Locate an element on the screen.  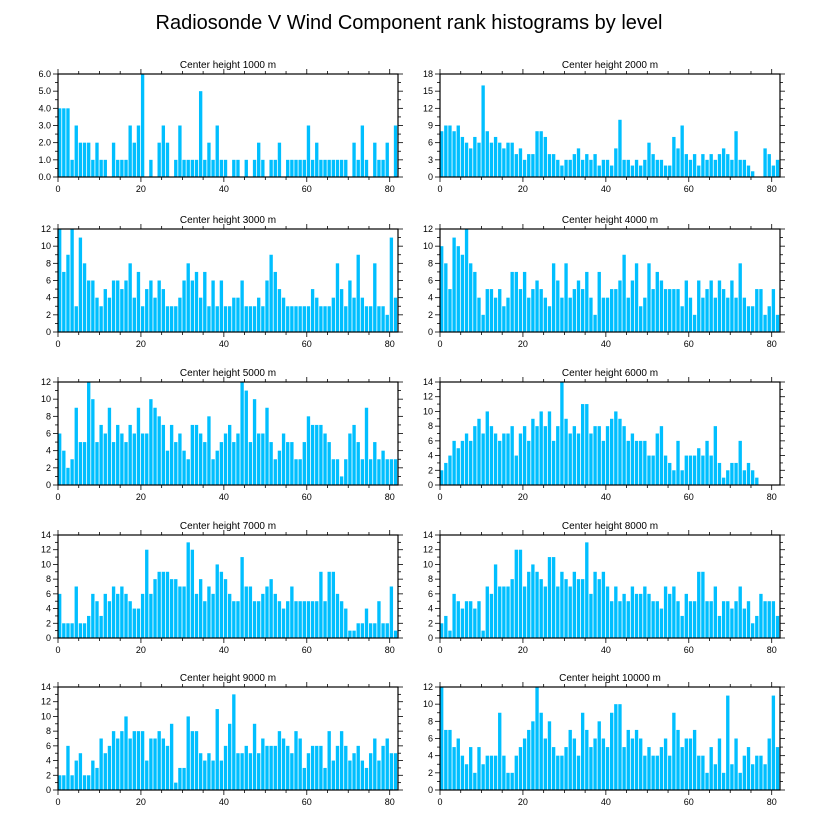
x-tick-label: 60 is located at coordinates (689, 189).